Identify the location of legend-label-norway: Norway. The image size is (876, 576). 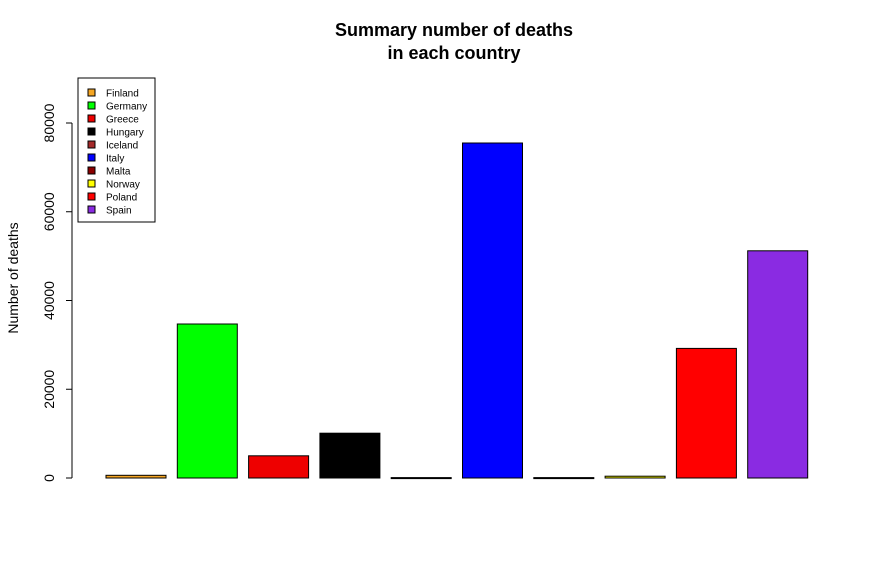
(123, 185).